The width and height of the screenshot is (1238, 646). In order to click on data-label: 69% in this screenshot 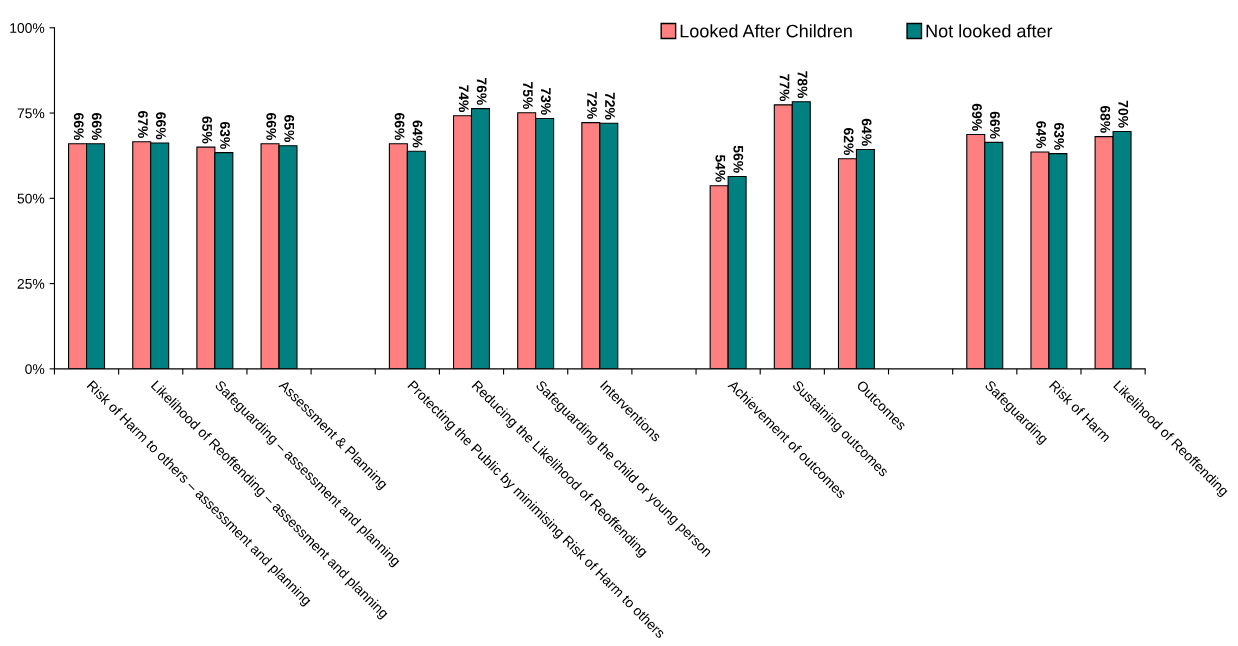, I will do `click(977, 117)`.